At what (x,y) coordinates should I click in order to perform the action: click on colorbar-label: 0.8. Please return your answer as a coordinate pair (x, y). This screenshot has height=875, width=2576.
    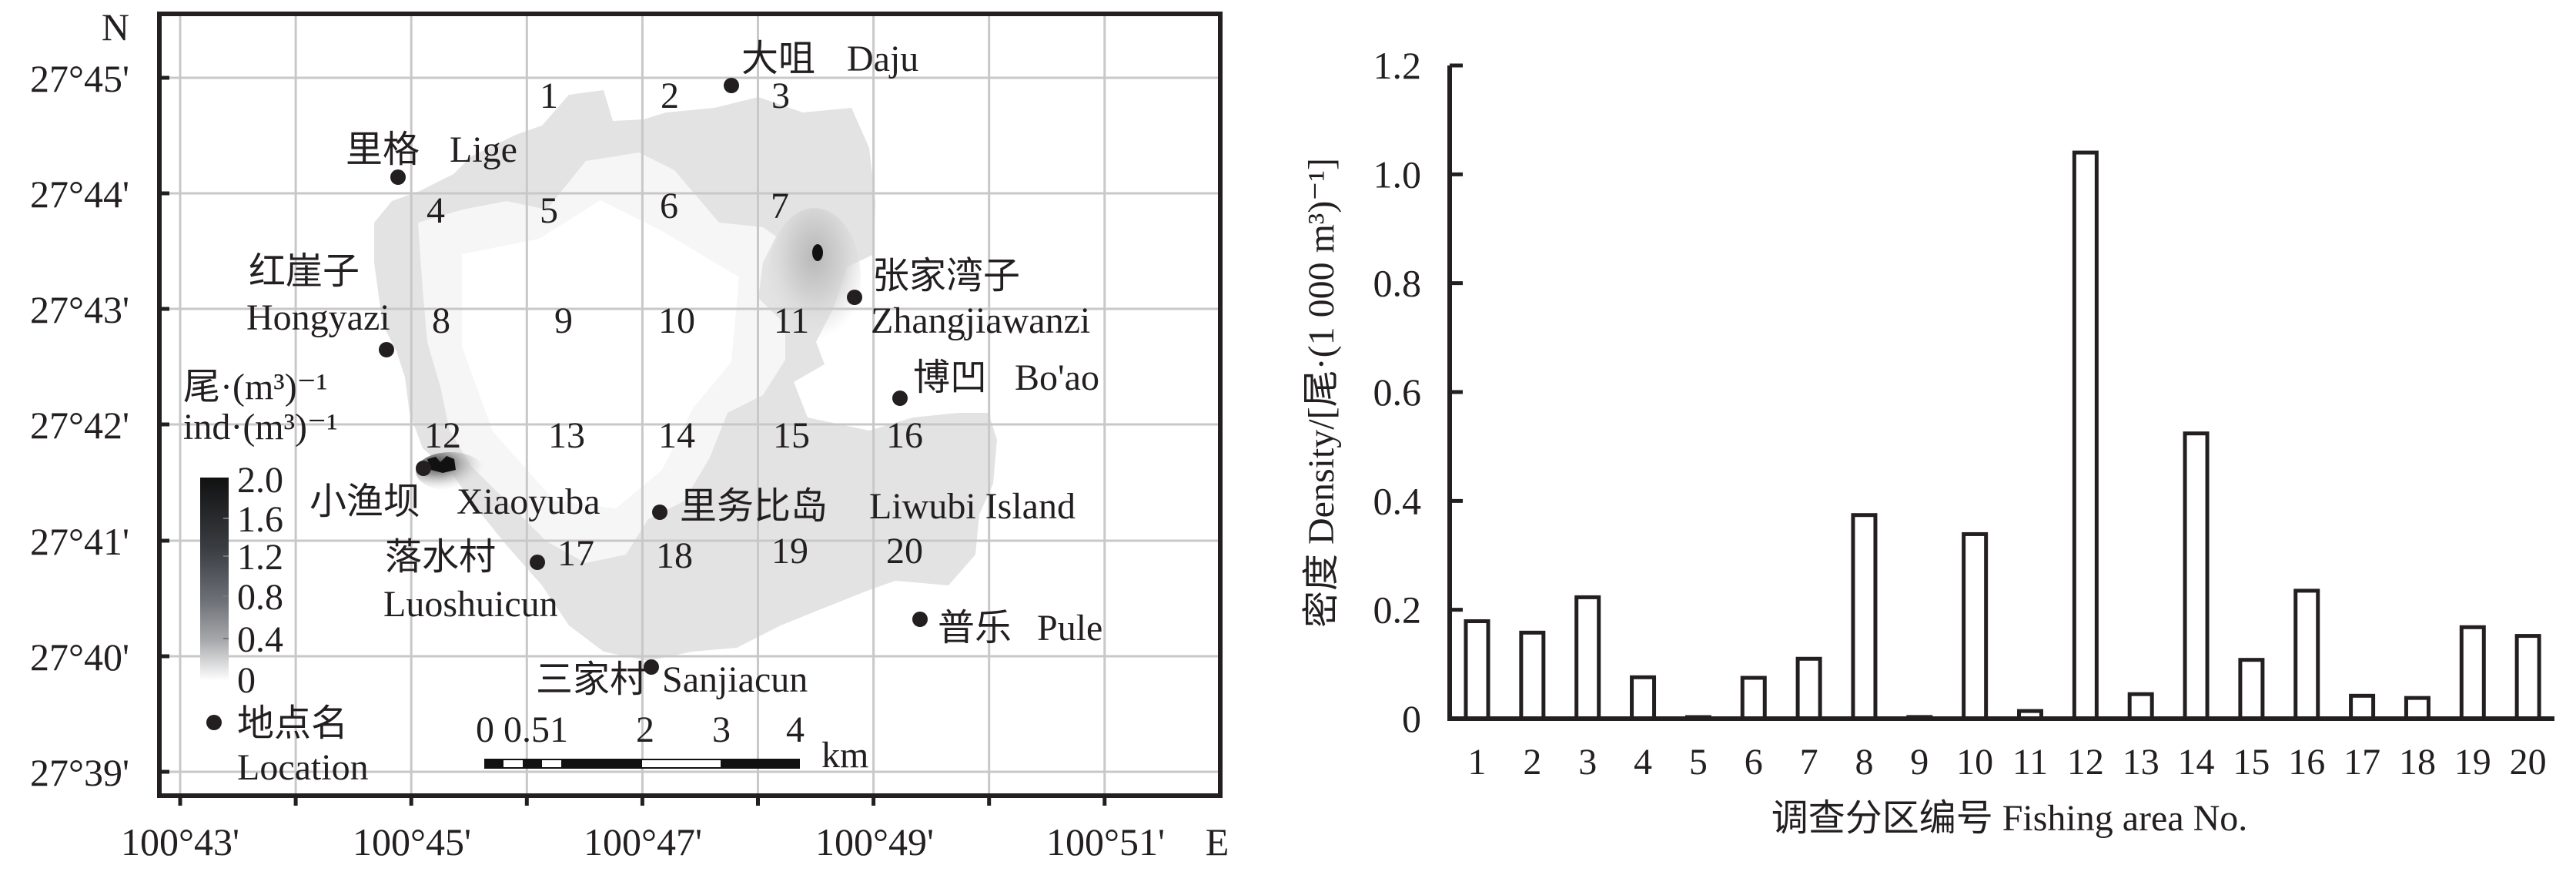
    Looking at the image, I should click on (260, 597).